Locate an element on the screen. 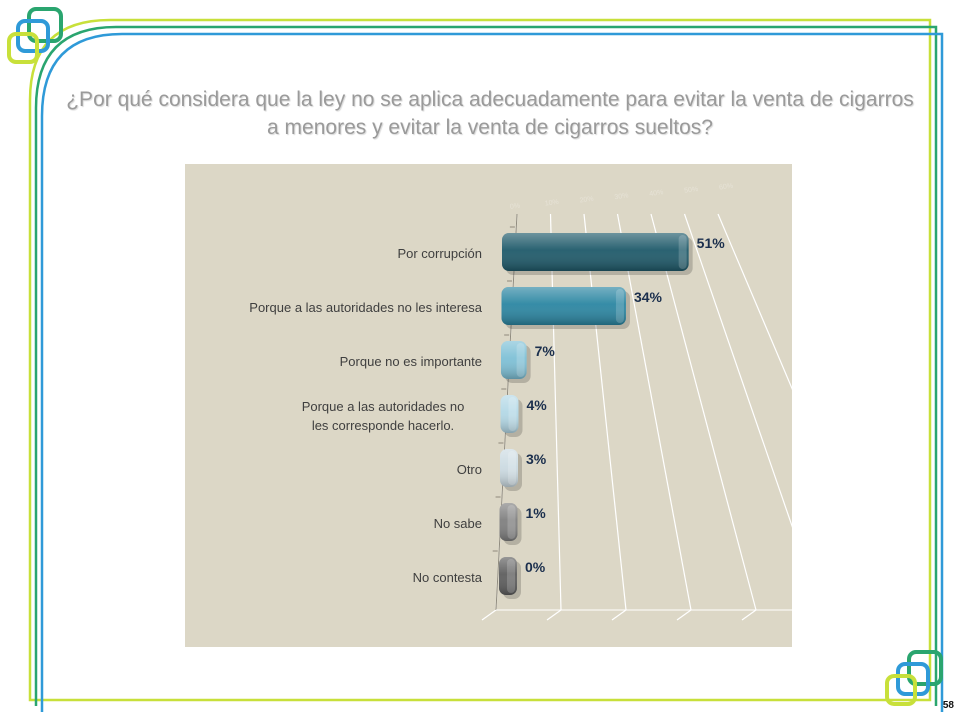  category-label: No sabe is located at coordinates (458, 523).